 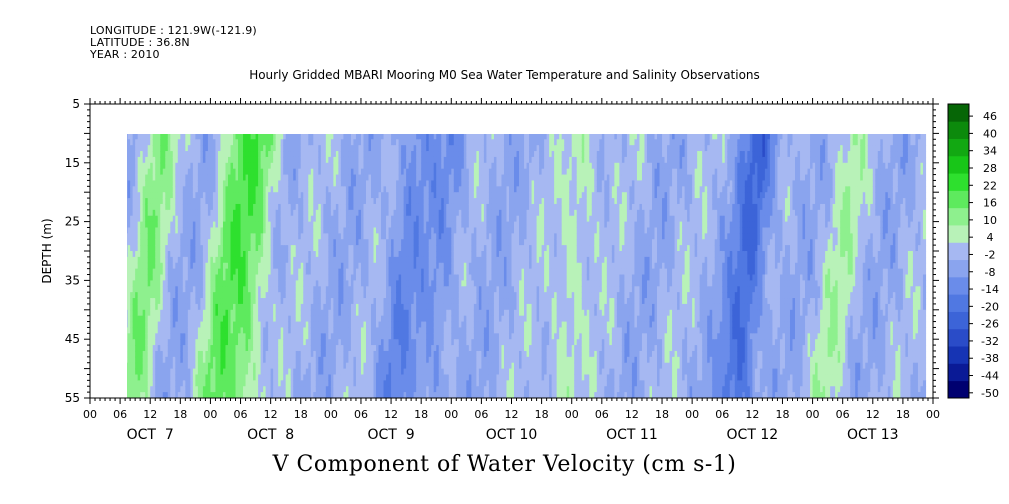 What do you see at coordinates (140, 42) in the screenshot?
I see `latitude-label: LATITUDE : 36.8N` at bounding box center [140, 42].